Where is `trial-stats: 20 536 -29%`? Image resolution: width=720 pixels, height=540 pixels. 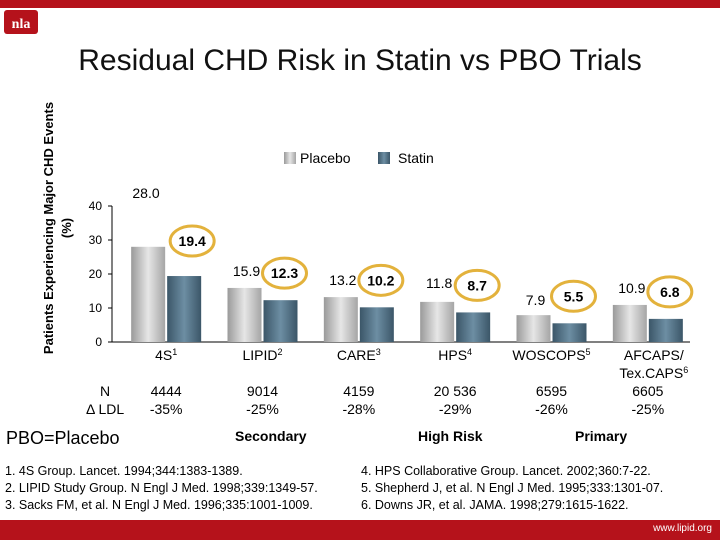 trial-stats: 20 536 -29% is located at coordinates (455, 400).